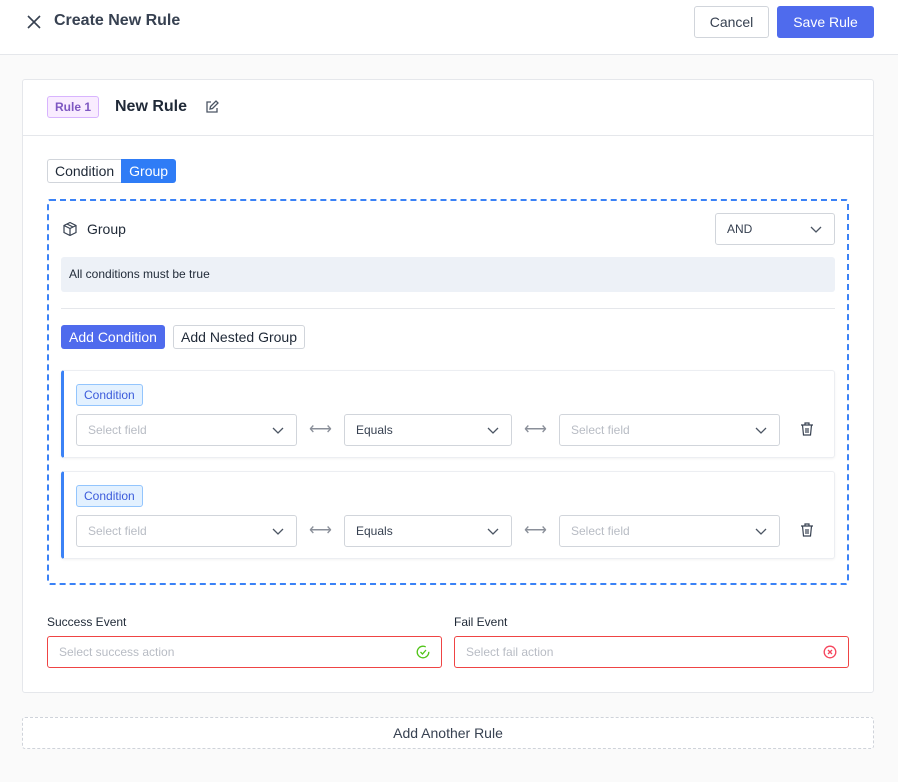  I want to click on operator-select: AND, so click(775, 229).